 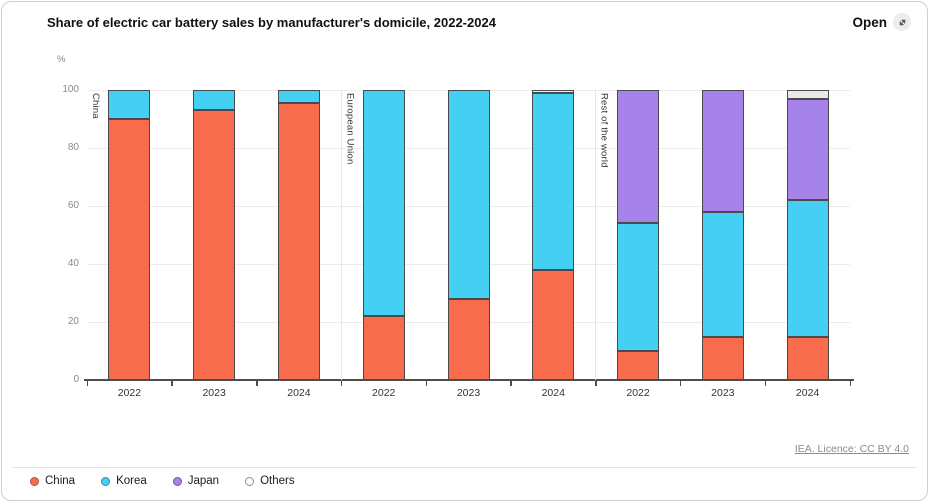 I want to click on y-tick-label: 20, so click(x=73, y=321).